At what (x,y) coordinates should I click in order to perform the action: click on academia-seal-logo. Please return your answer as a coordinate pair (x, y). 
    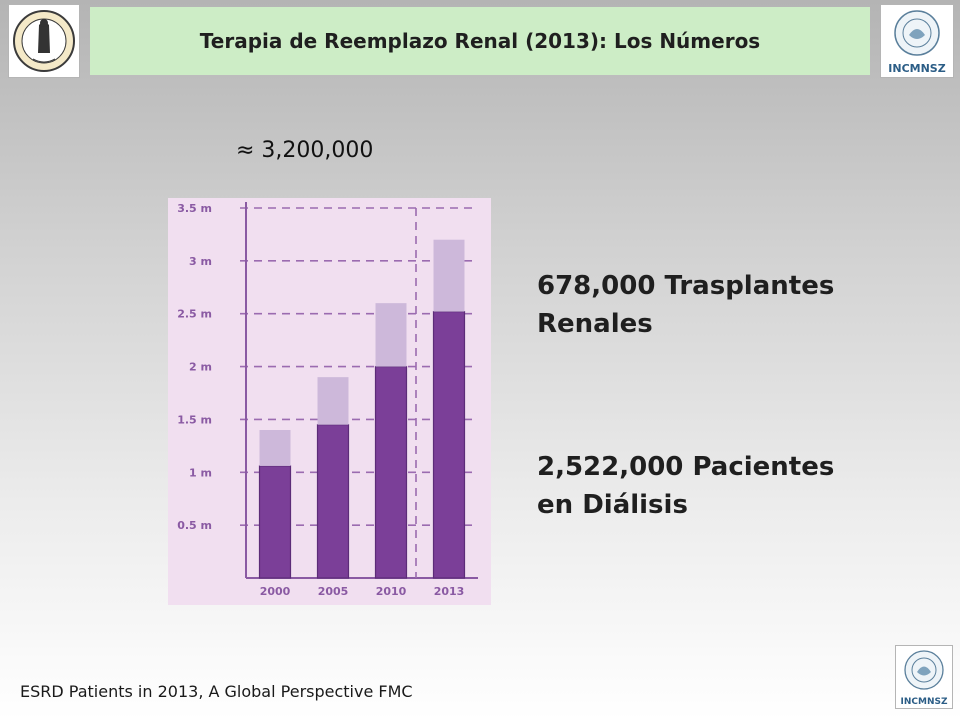
    Looking at the image, I should click on (44, 41).